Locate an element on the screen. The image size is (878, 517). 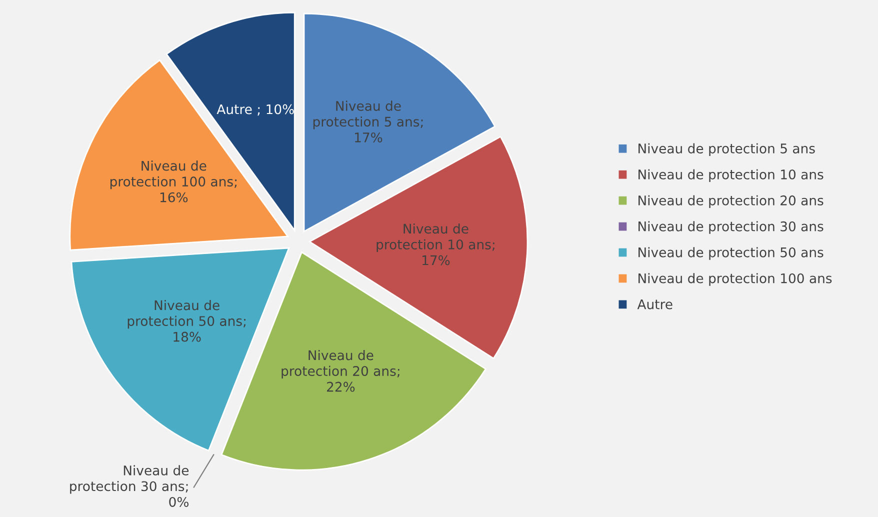
legend-label: Niveau de protection 10 ans is located at coordinates (731, 175).